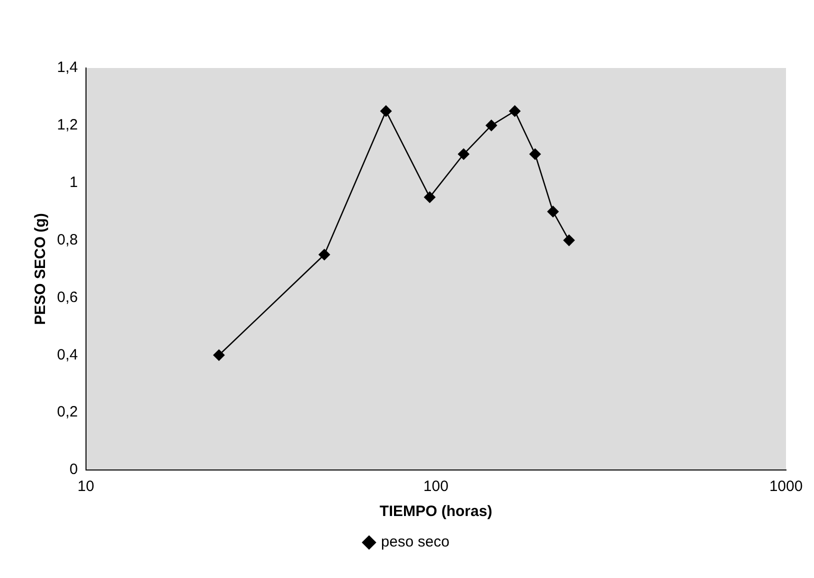 This screenshot has height=578, width=814. Describe the element at coordinates (435, 487) in the screenshot. I see `x-tick-label: 100` at that location.